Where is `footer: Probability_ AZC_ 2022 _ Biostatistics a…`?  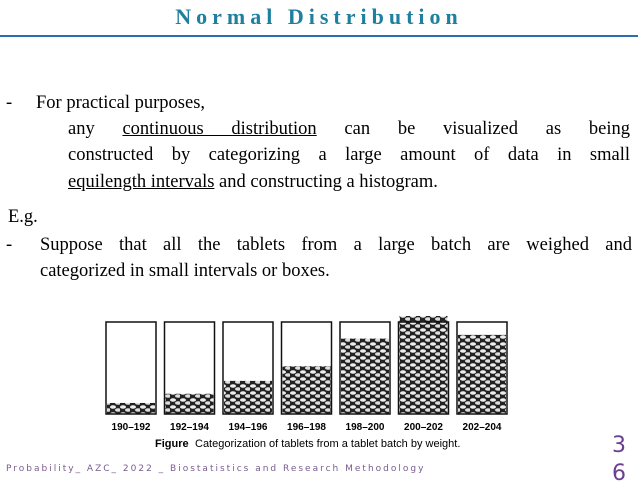
footer: Probability_ AZC_ 2022 _ Biostatistics a… is located at coordinates (216, 469).